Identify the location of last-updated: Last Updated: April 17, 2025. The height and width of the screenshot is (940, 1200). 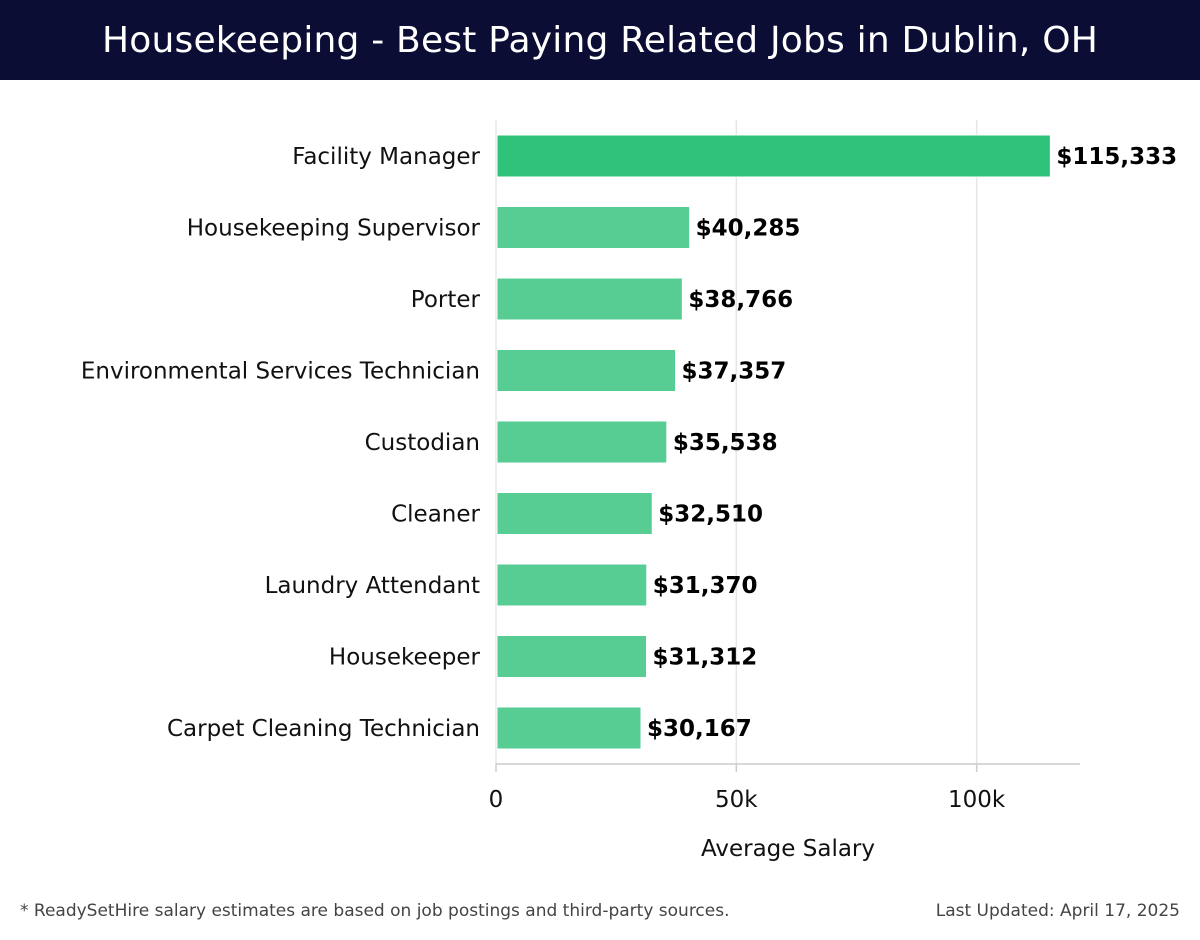
(1057, 911).